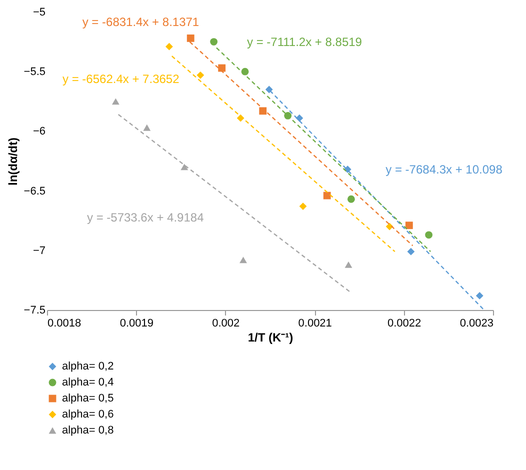 This screenshot has width=526, height=470. Describe the element at coordinates (145, 217) in the screenshot. I see `annotation: y = -5733.6x + 4.9184` at that location.